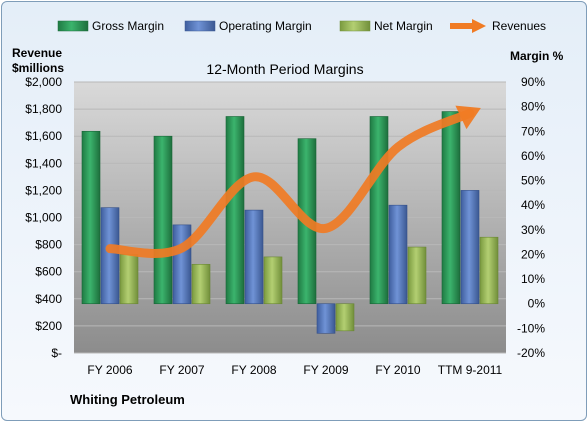  I want to click on left-tick-label: $-, so click(56, 353).